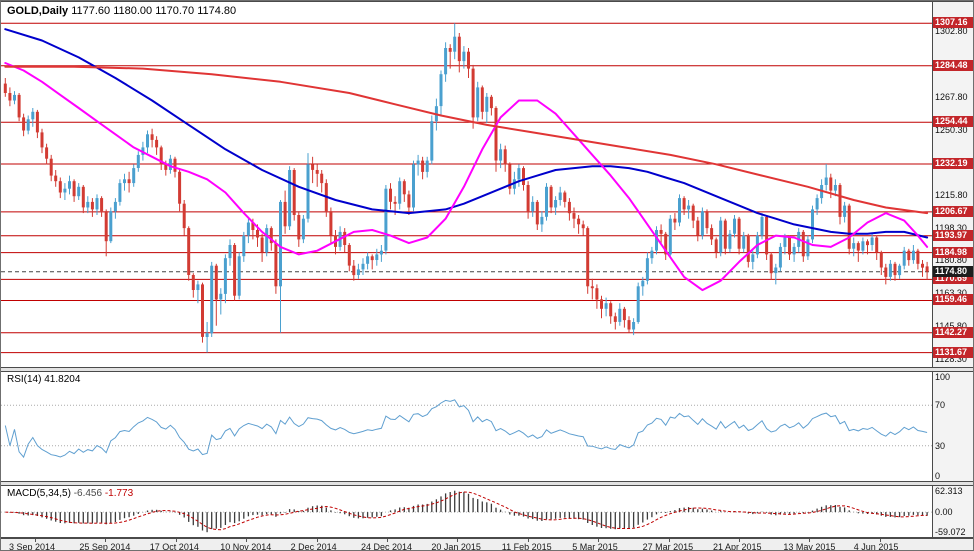 This screenshot has width=974, height=551. Describe the element at coordinates (944, 512) in the screenshot. I see `macd-scale-label: 0.00` at that location.